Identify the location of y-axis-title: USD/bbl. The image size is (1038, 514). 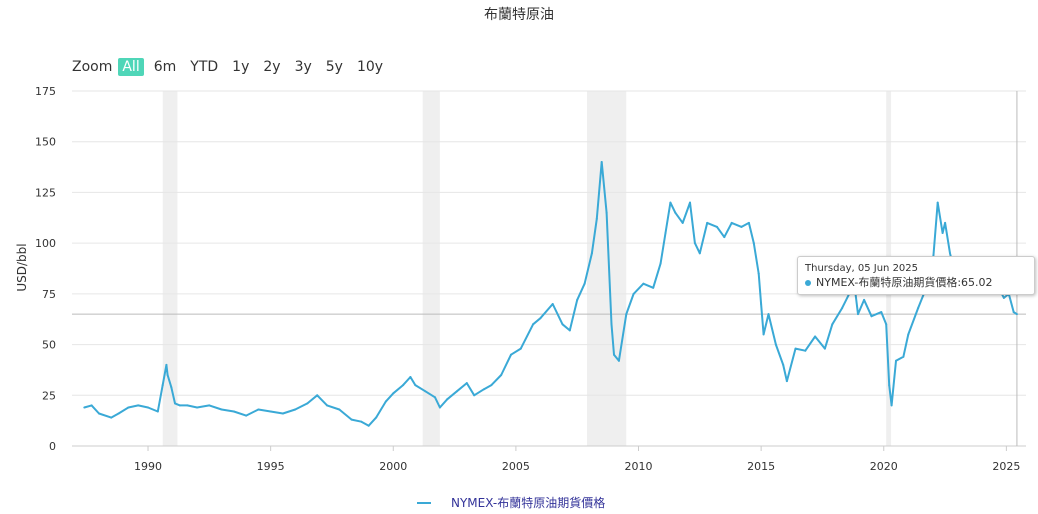
(22, 267).